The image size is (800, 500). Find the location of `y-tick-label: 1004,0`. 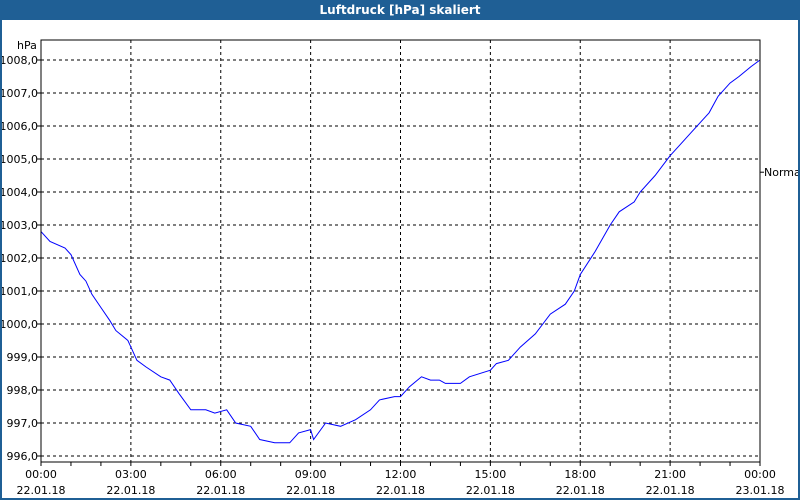

y-tick-label: 1004,0 is located at coordinates (20, 192).